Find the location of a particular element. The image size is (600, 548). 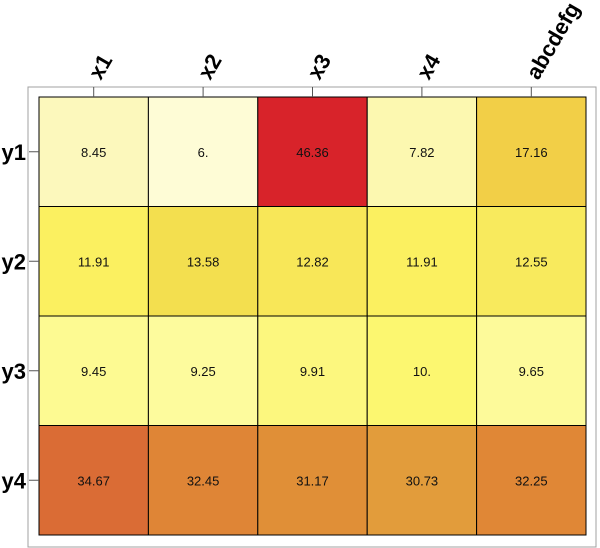

cell-value-label: 31.17 is located at coordinates (312, 480).